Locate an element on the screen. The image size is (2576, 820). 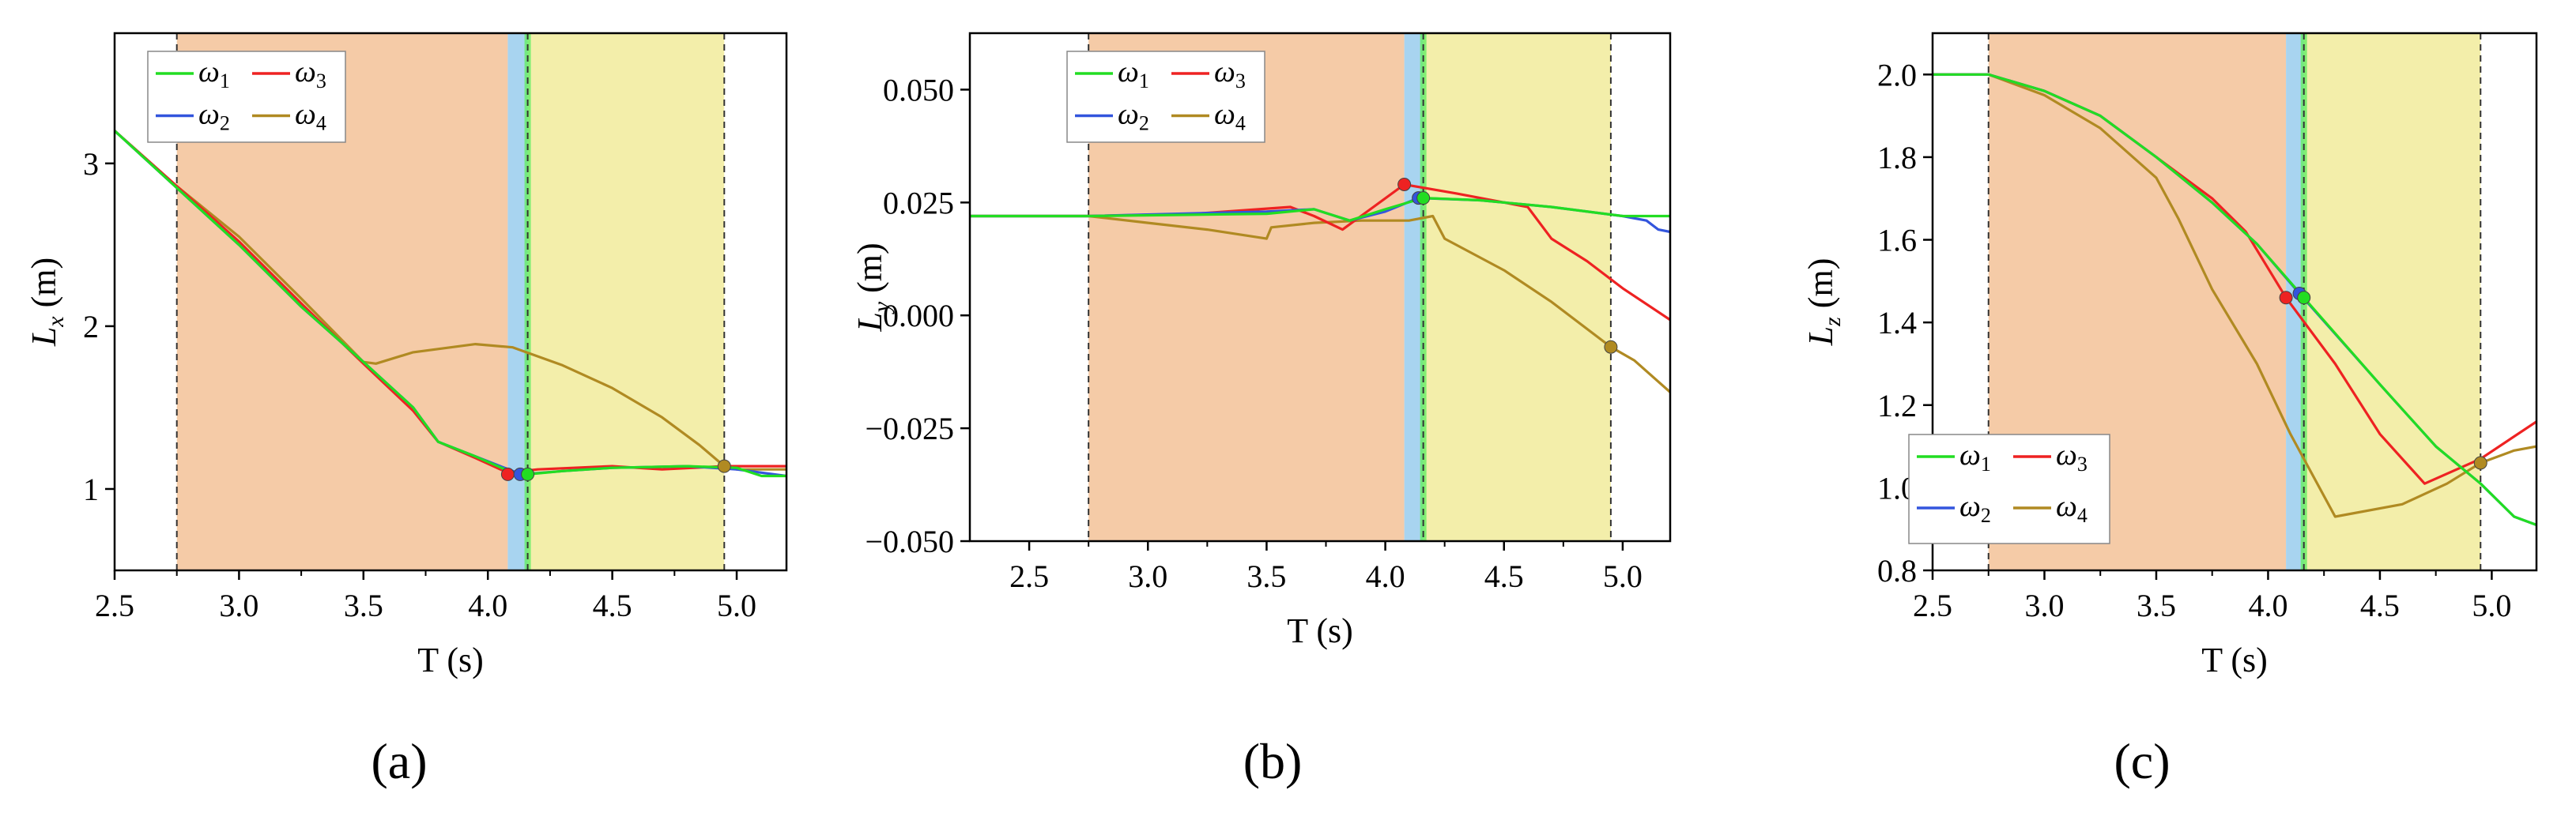
y-tick-label: 1.4 is located at coordinates (1897, 322).